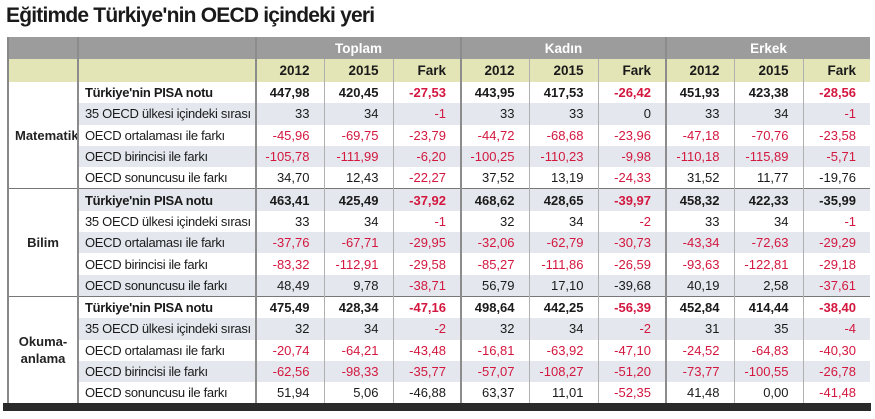 This screenshot has height=419, width=875. Describe the element at coordinates (358, 48) in the screenshot. I see `group-header-toplam: Toplam` at that location.